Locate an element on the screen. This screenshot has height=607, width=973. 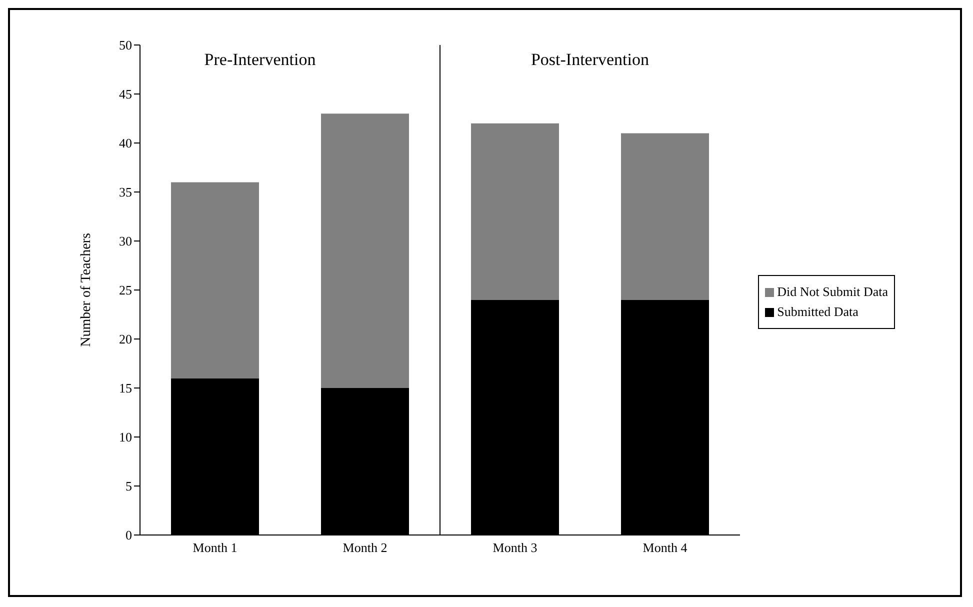
y-tick-label: 35 is located at coordinates (125, 192).